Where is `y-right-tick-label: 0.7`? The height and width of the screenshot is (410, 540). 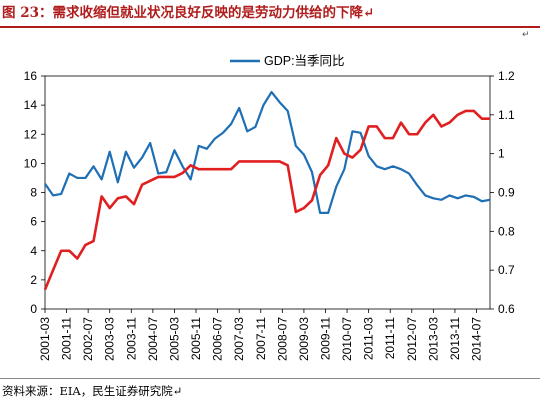
y-right-tick-label: 0.7 is located at coordinates (506, 270).